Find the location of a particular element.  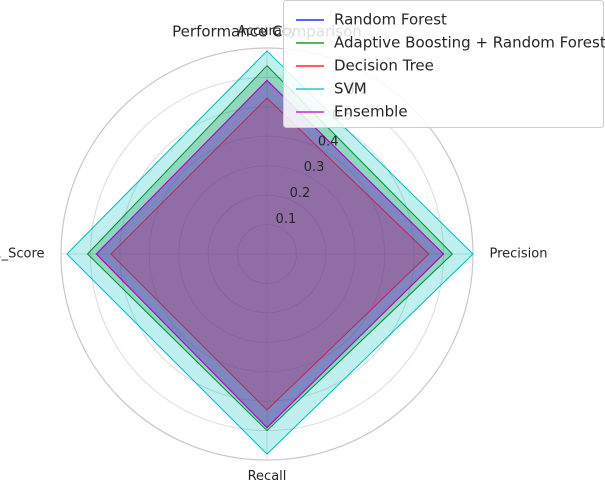

axis-label: F1_Score is located at coordinates (22, 254).